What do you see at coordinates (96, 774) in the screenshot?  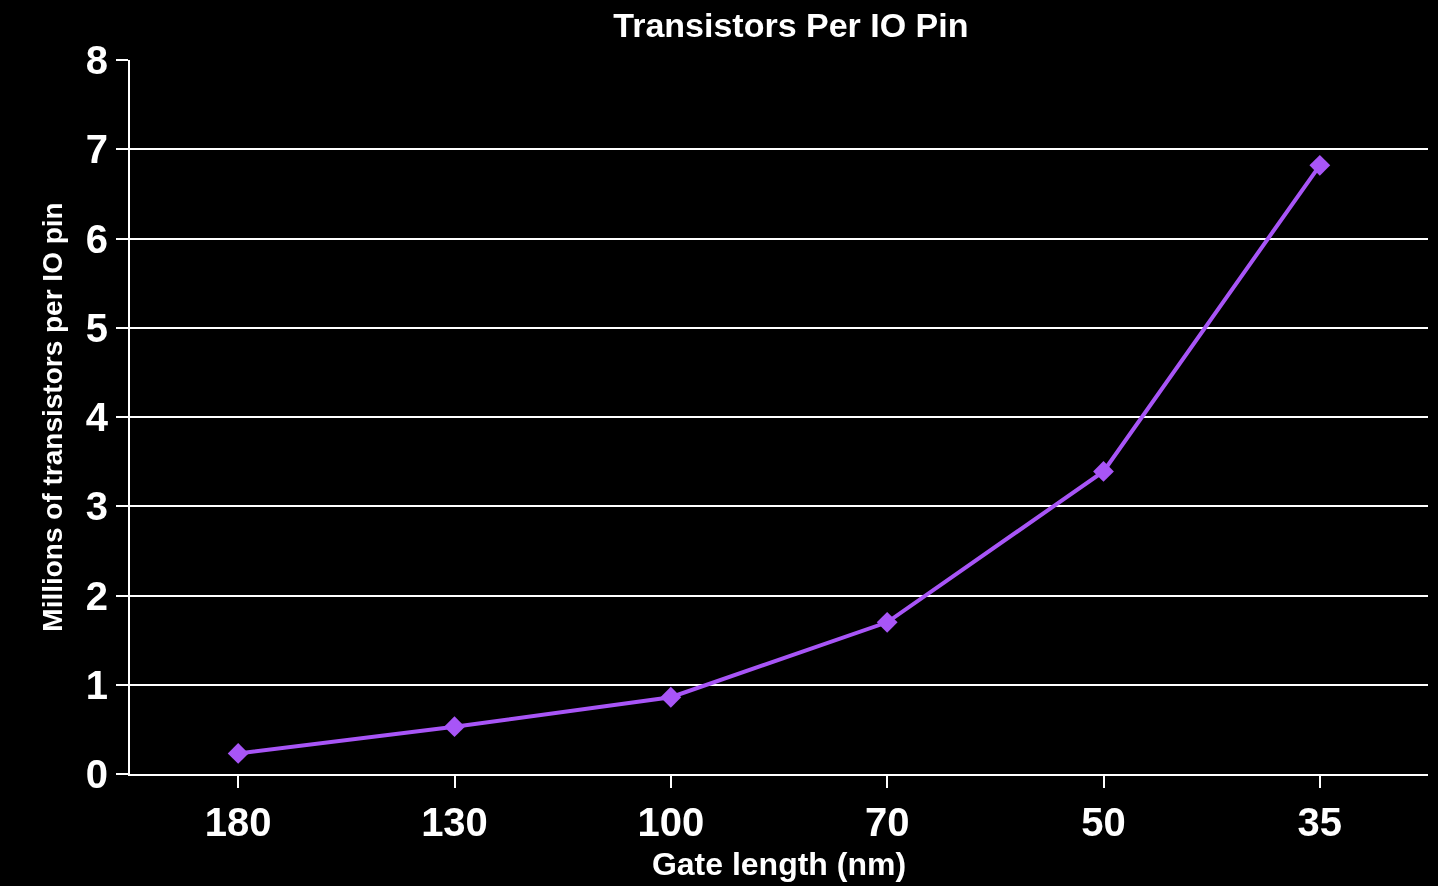 I see `y-tick-label: 0` at bounding box center [96, 774].